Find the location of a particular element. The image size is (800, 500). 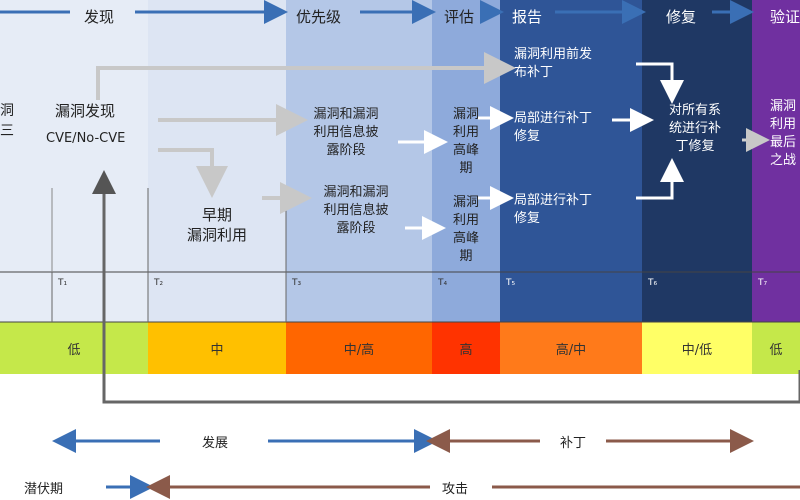

phase-repair: 修复 is located at coordinates (681, 17).